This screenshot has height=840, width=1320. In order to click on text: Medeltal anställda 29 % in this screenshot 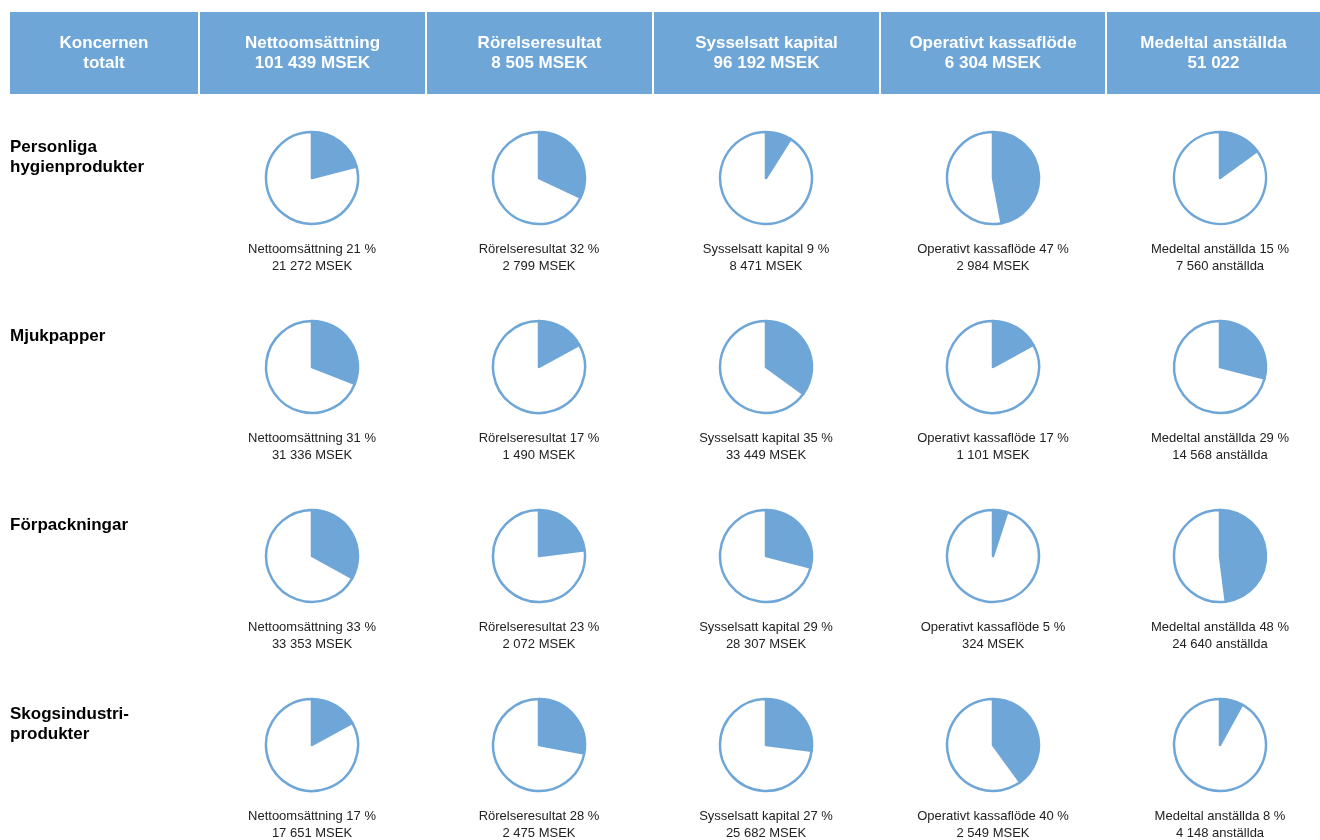, I will do `click(1220, 437)`.